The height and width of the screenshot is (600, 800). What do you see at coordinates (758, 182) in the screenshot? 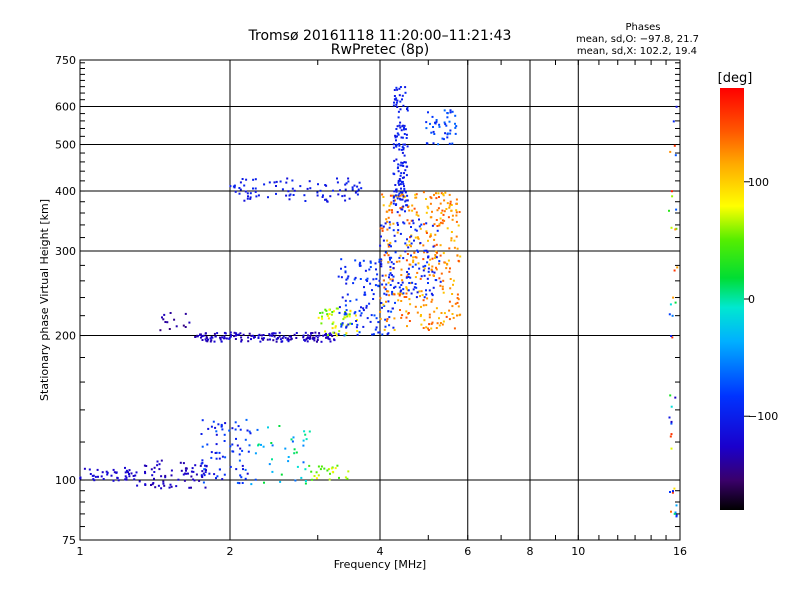
I see `colorbar-tick-label: 100` at bounding box center [758, 182].